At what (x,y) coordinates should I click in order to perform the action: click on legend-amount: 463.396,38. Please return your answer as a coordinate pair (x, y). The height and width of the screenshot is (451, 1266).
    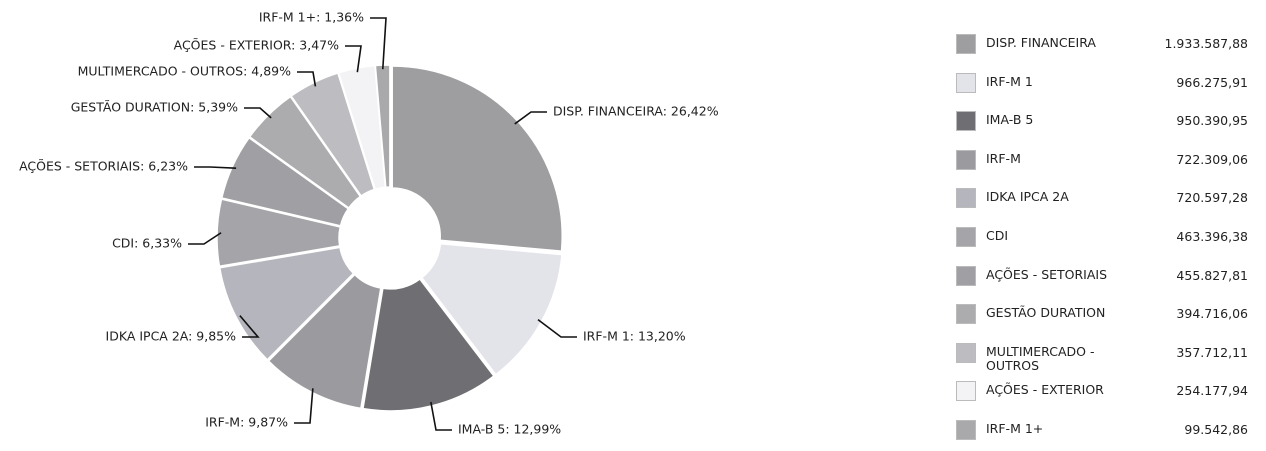
    Looking at the image, I should click on (1212, 236).